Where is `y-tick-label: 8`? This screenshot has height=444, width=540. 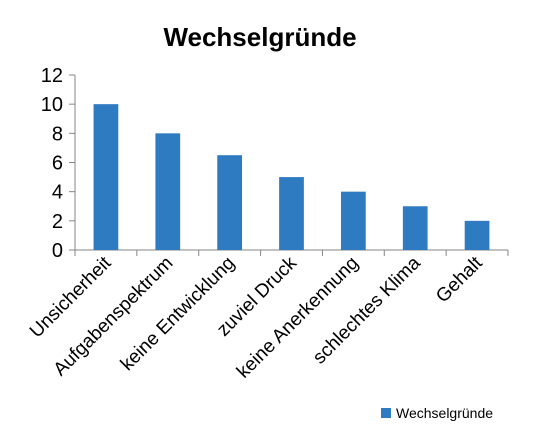
y-tick-label: 8 is located at coordinates (57, 134).